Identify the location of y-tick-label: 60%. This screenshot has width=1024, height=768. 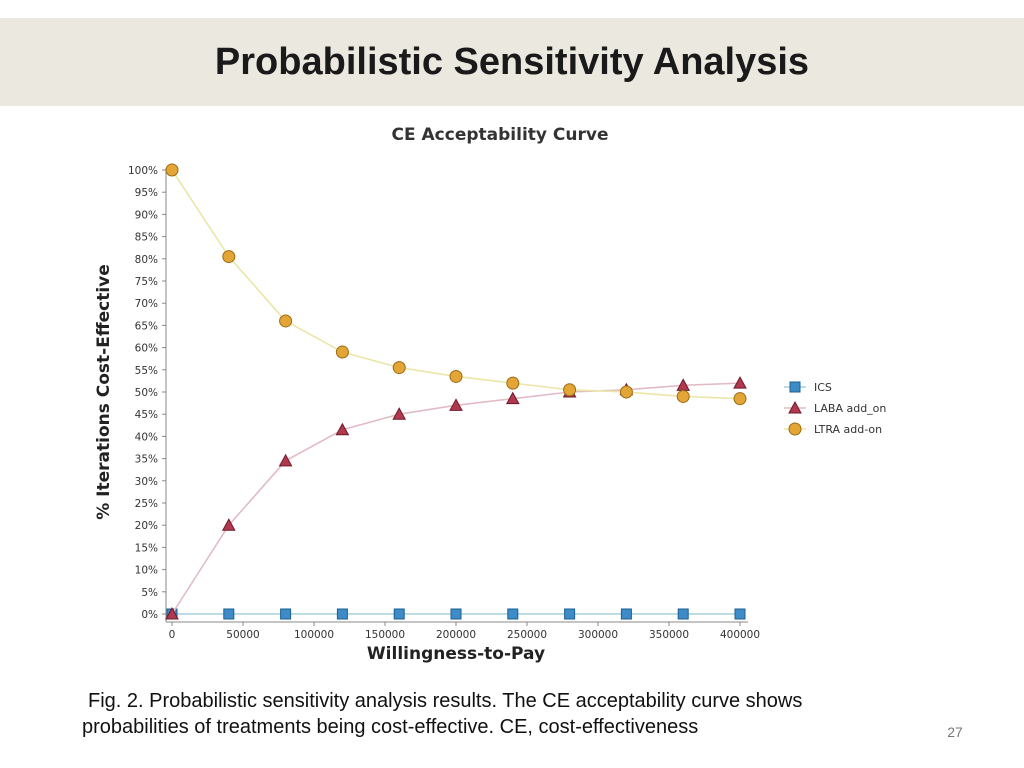
(146, 349).